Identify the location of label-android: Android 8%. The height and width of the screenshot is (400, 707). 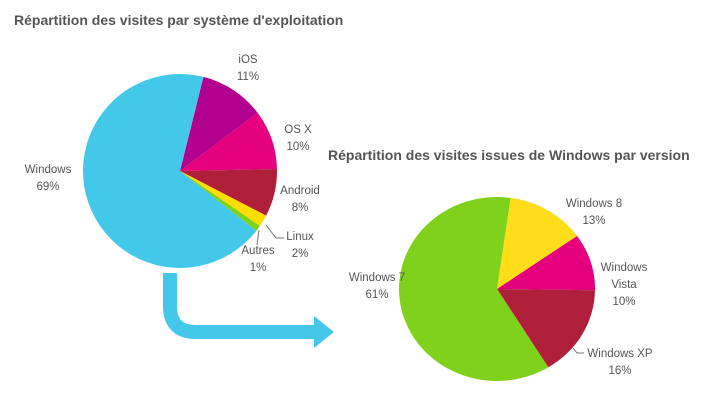
(300, 200).